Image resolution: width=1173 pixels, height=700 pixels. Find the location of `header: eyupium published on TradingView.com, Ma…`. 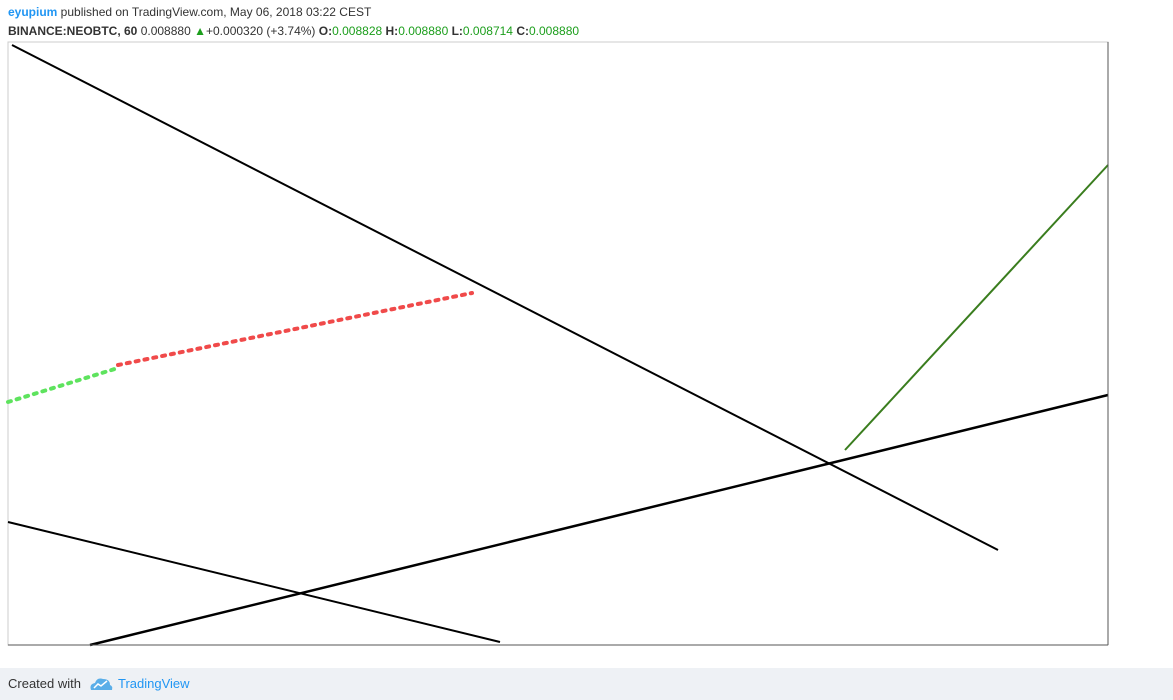

header: eyupium published on TradingView.com, Ma… is located at coordinates (293, 22).